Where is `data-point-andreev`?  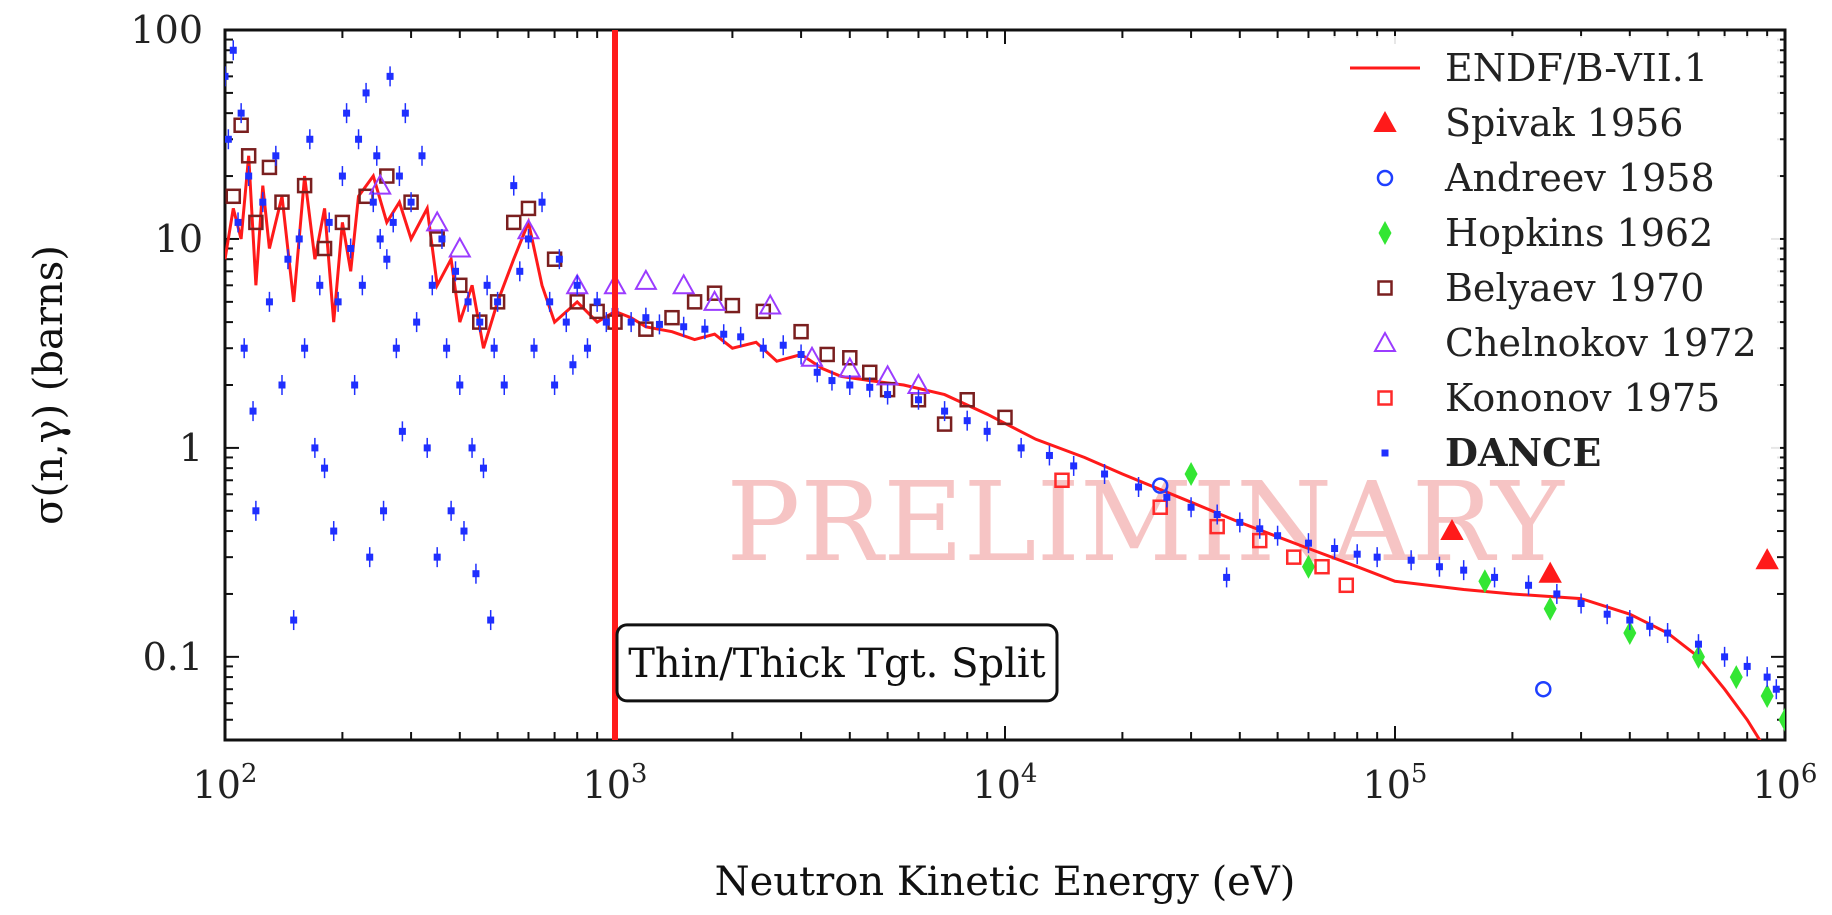
data-point-andreev is located at coordinates (1543, 689).